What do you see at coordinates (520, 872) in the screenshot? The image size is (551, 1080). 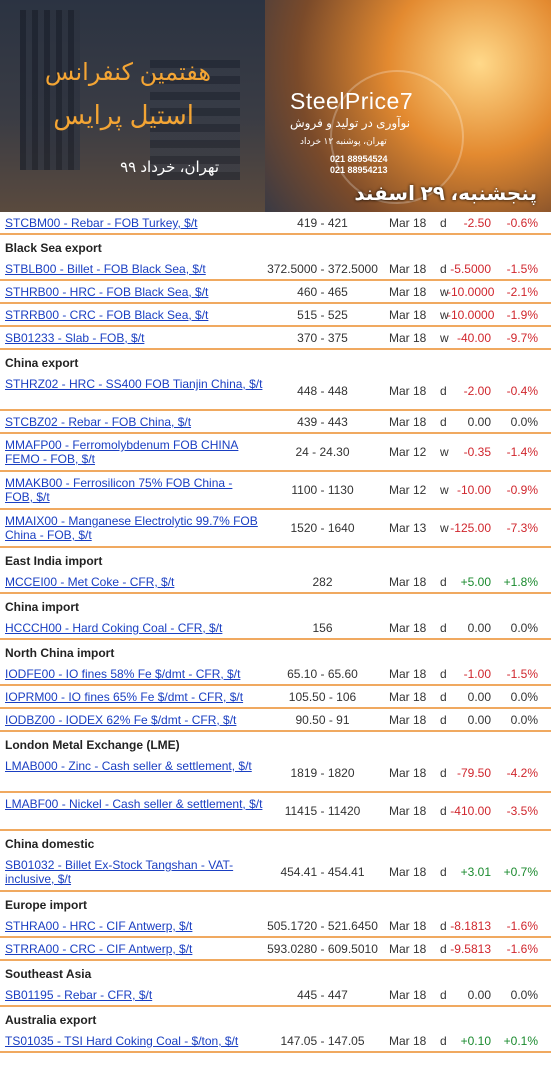 I see `percent-change: +0.7%` at bounding box center [520, 872].